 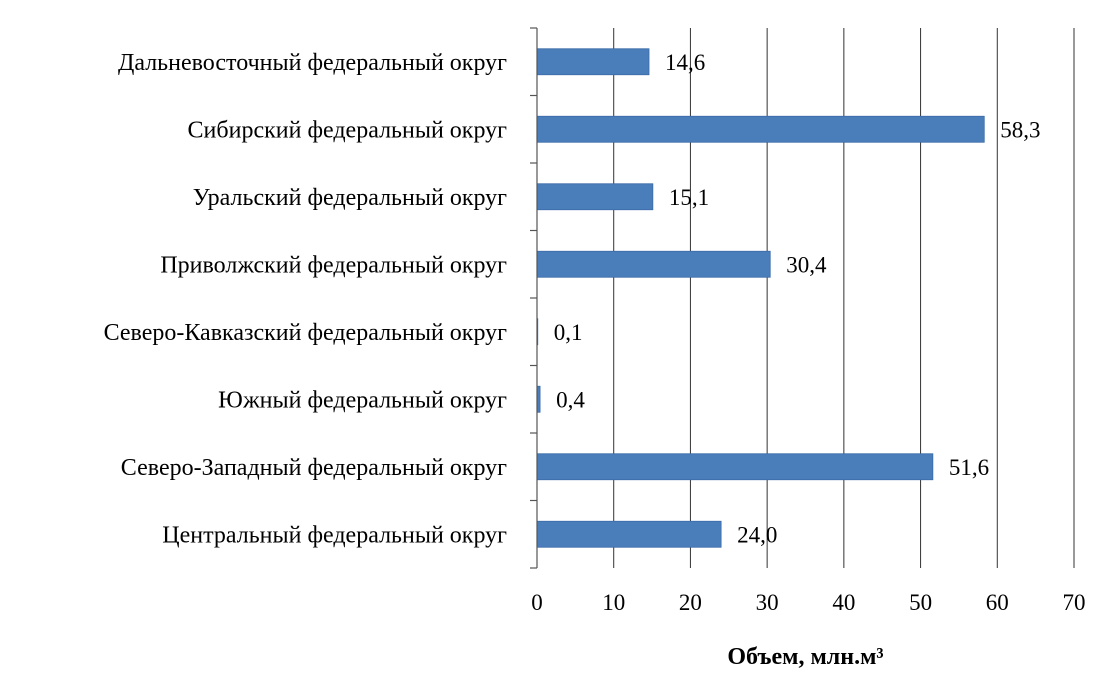 I want to click on x-tick-label-0: 0, so click(x=537, y=602).